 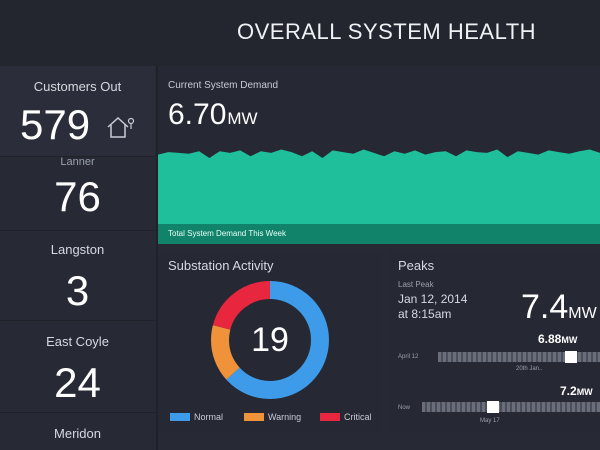 I want to click on substation-title: Substation Activity, so click(x=221, y=265).